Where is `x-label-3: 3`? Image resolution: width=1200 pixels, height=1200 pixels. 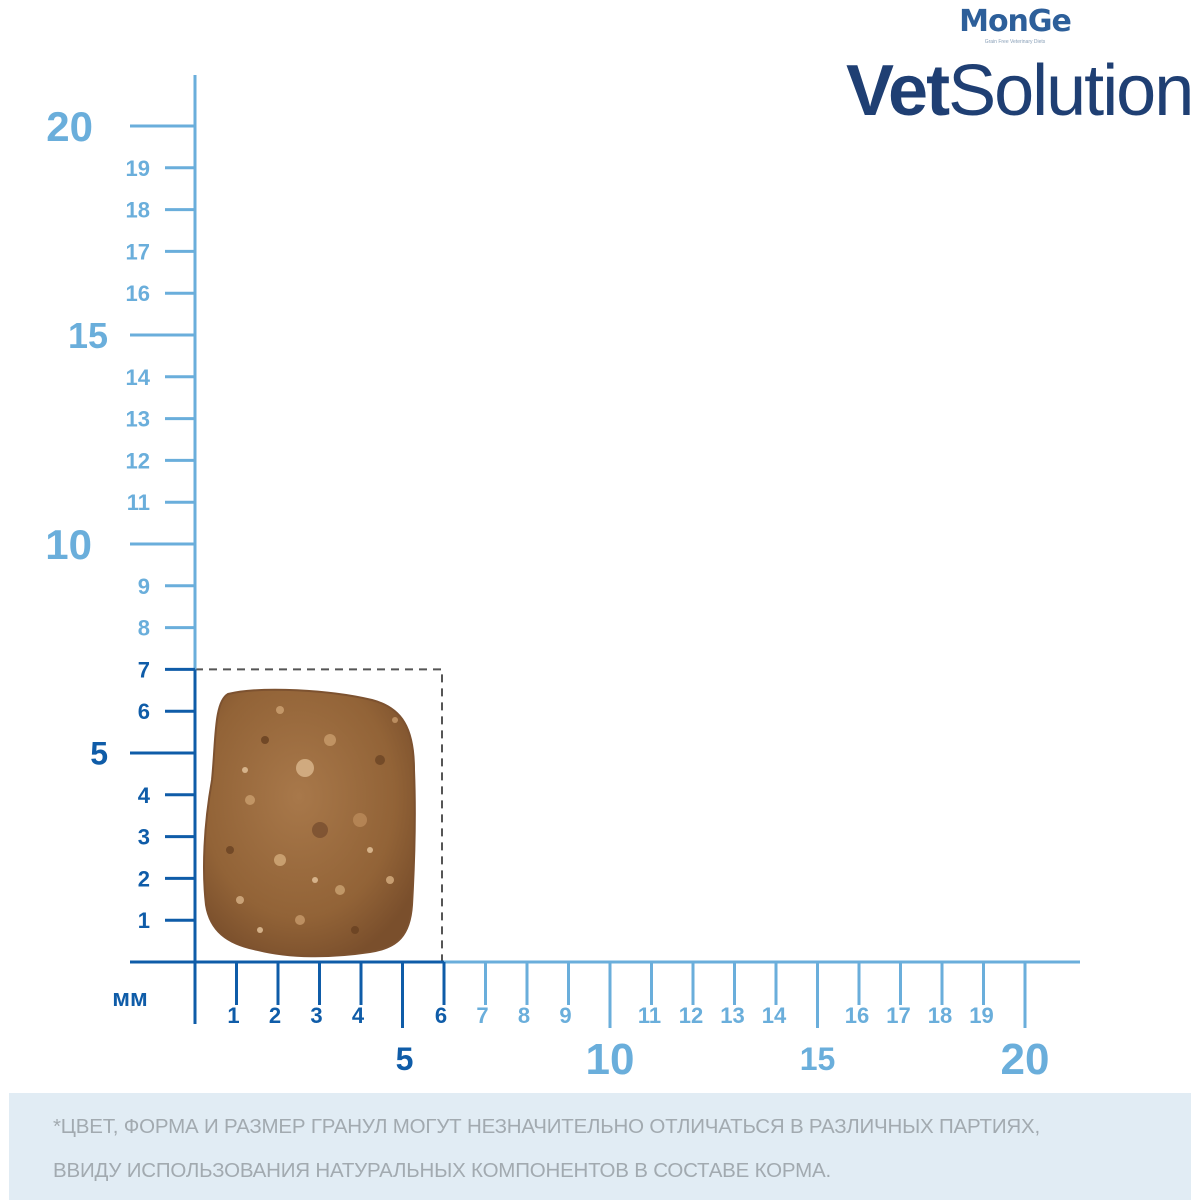
x-label-3: 3 is located at coordinates (316, 1015).